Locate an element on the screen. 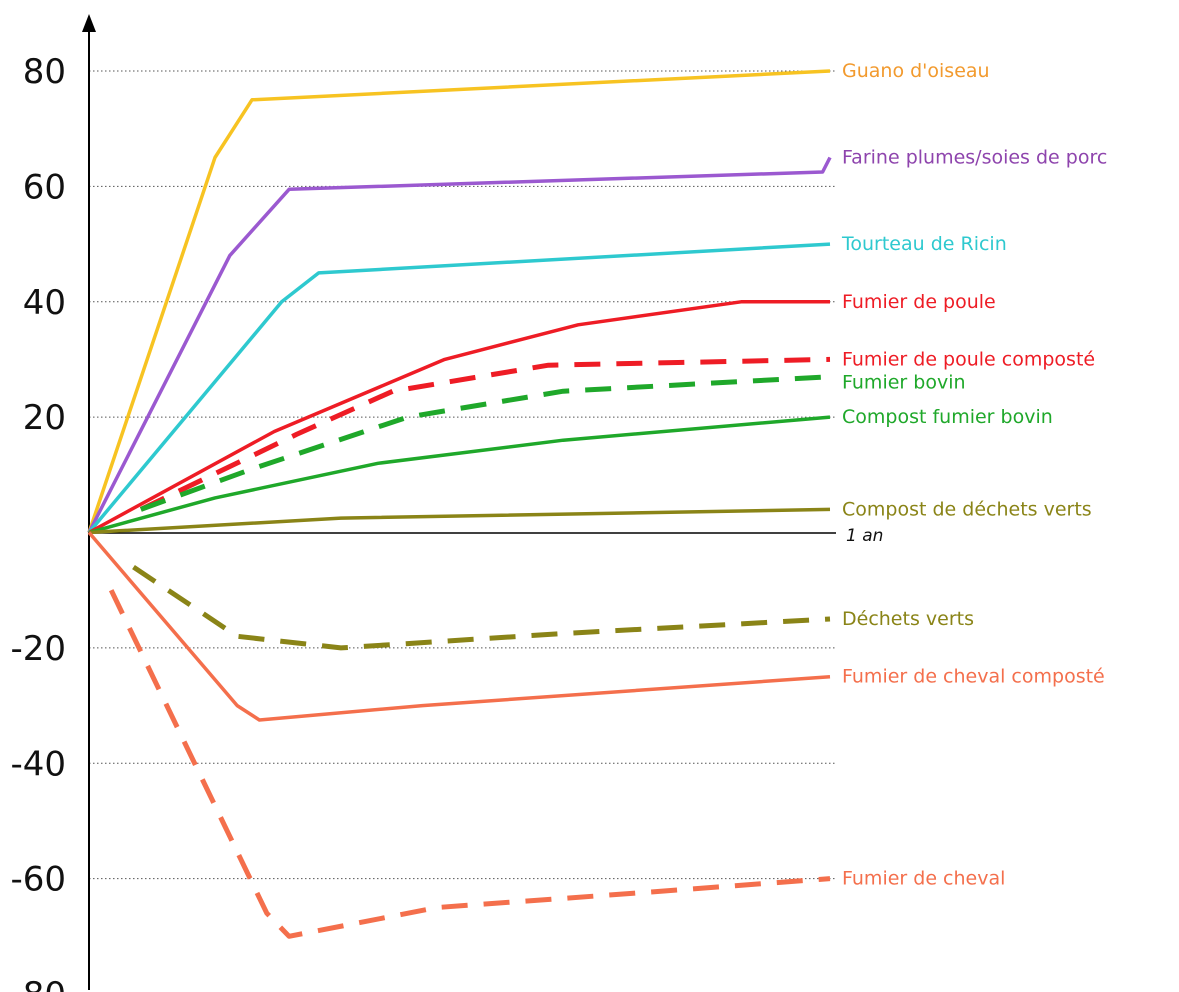 Image resolution: width=1179 pixels, height=992 pixels. y-tick-label: -20 is located at coordinates (38, 649).